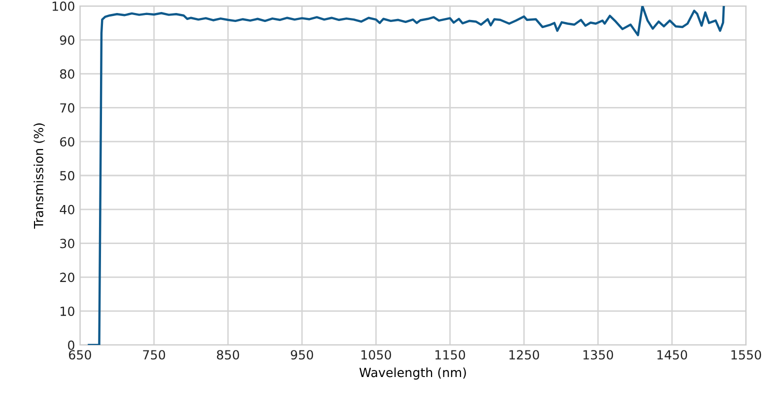 Image resolution: width=764 pixels, height=398 pixels. Describe the element at coordinates (67, 40) in the screenshot. I see `y-tick-label: 90` at that location.